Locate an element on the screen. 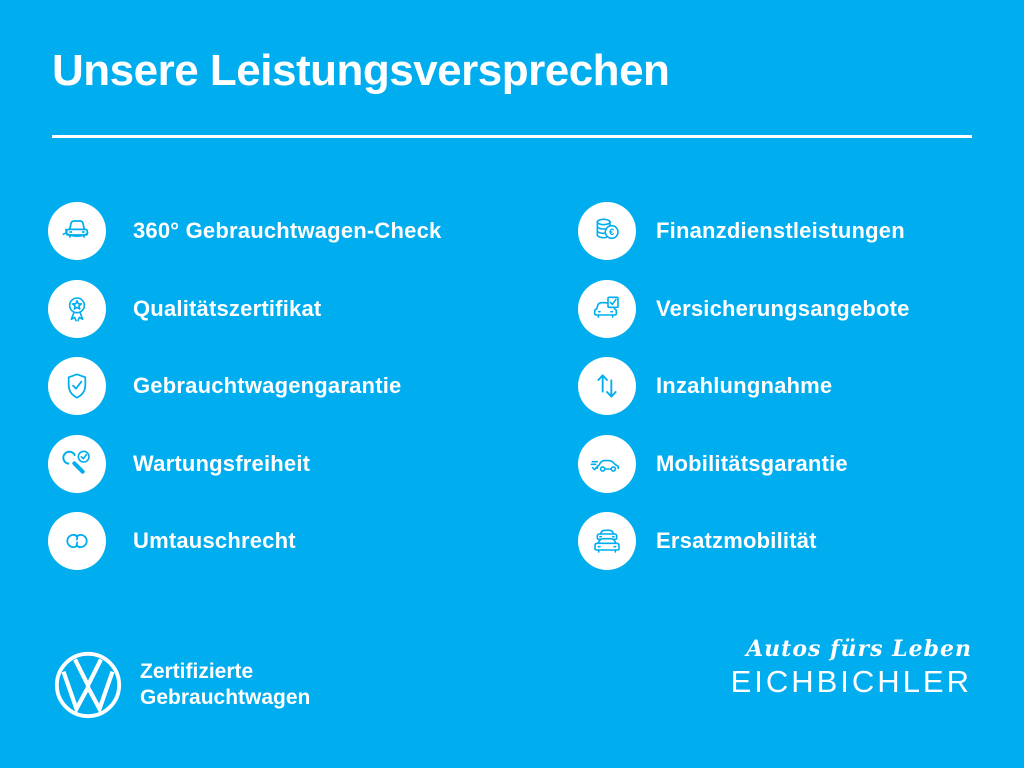 Image resolution: width=1024 pixels, height=768 pixels. car-checklist-icon is located at coordinates (607, 308).